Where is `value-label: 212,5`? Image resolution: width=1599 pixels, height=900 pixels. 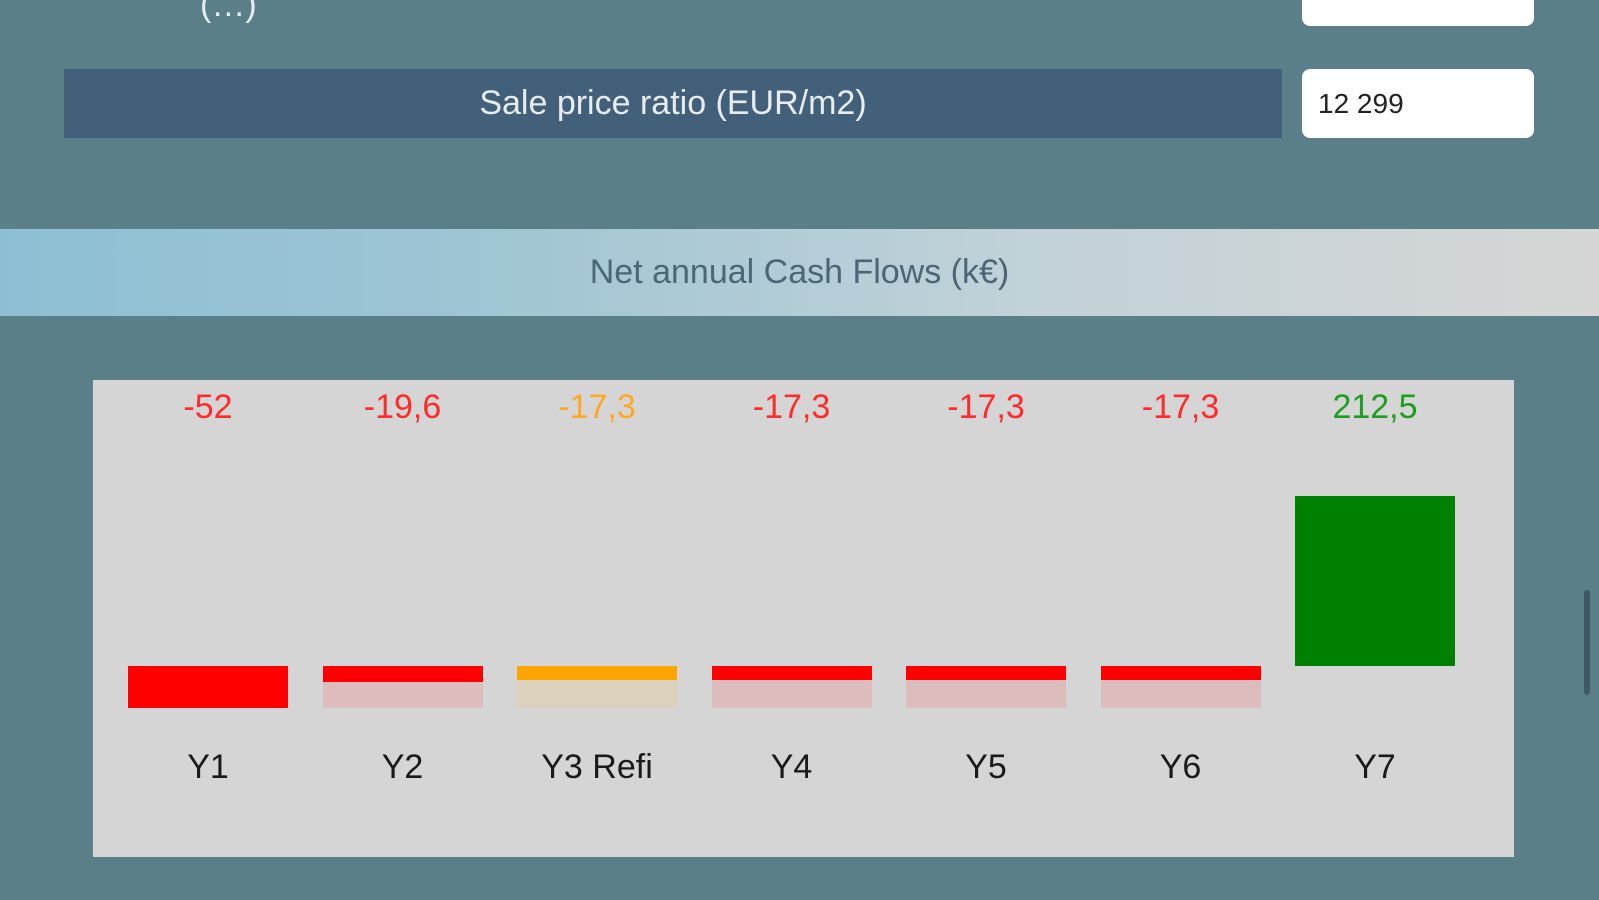
value-label: 212,5 is located at coordinates (1375, 407).